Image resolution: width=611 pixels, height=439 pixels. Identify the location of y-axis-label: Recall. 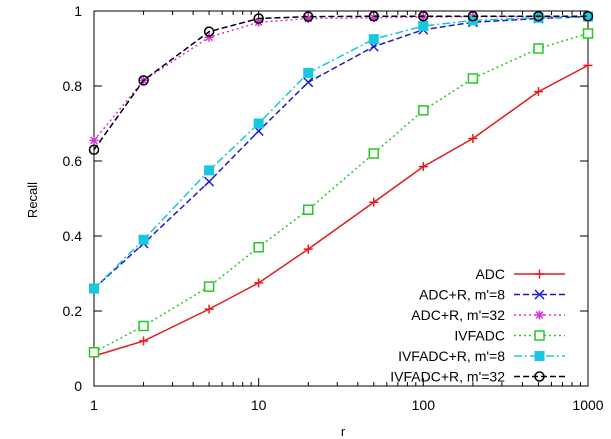
(32, 200).